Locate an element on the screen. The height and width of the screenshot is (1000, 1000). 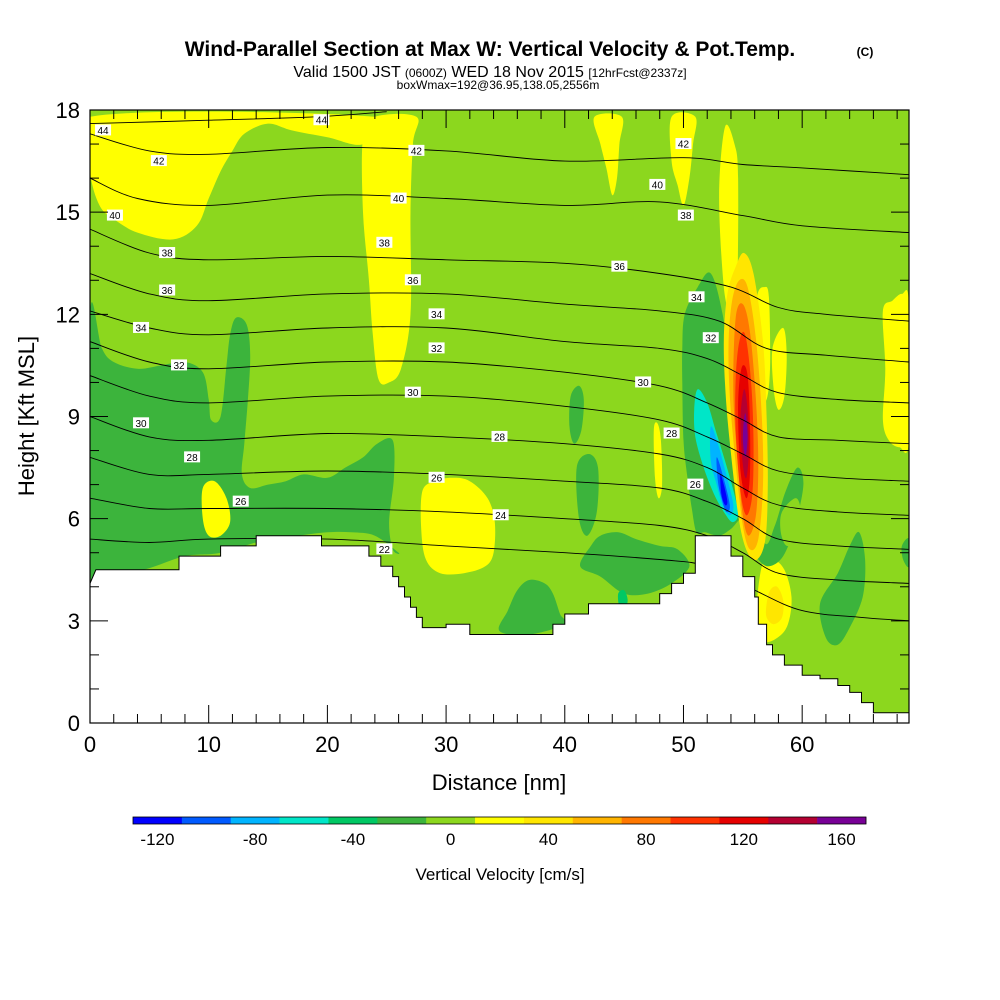
colorbar-tick-label: 120 is located at coordinates (744, 839).